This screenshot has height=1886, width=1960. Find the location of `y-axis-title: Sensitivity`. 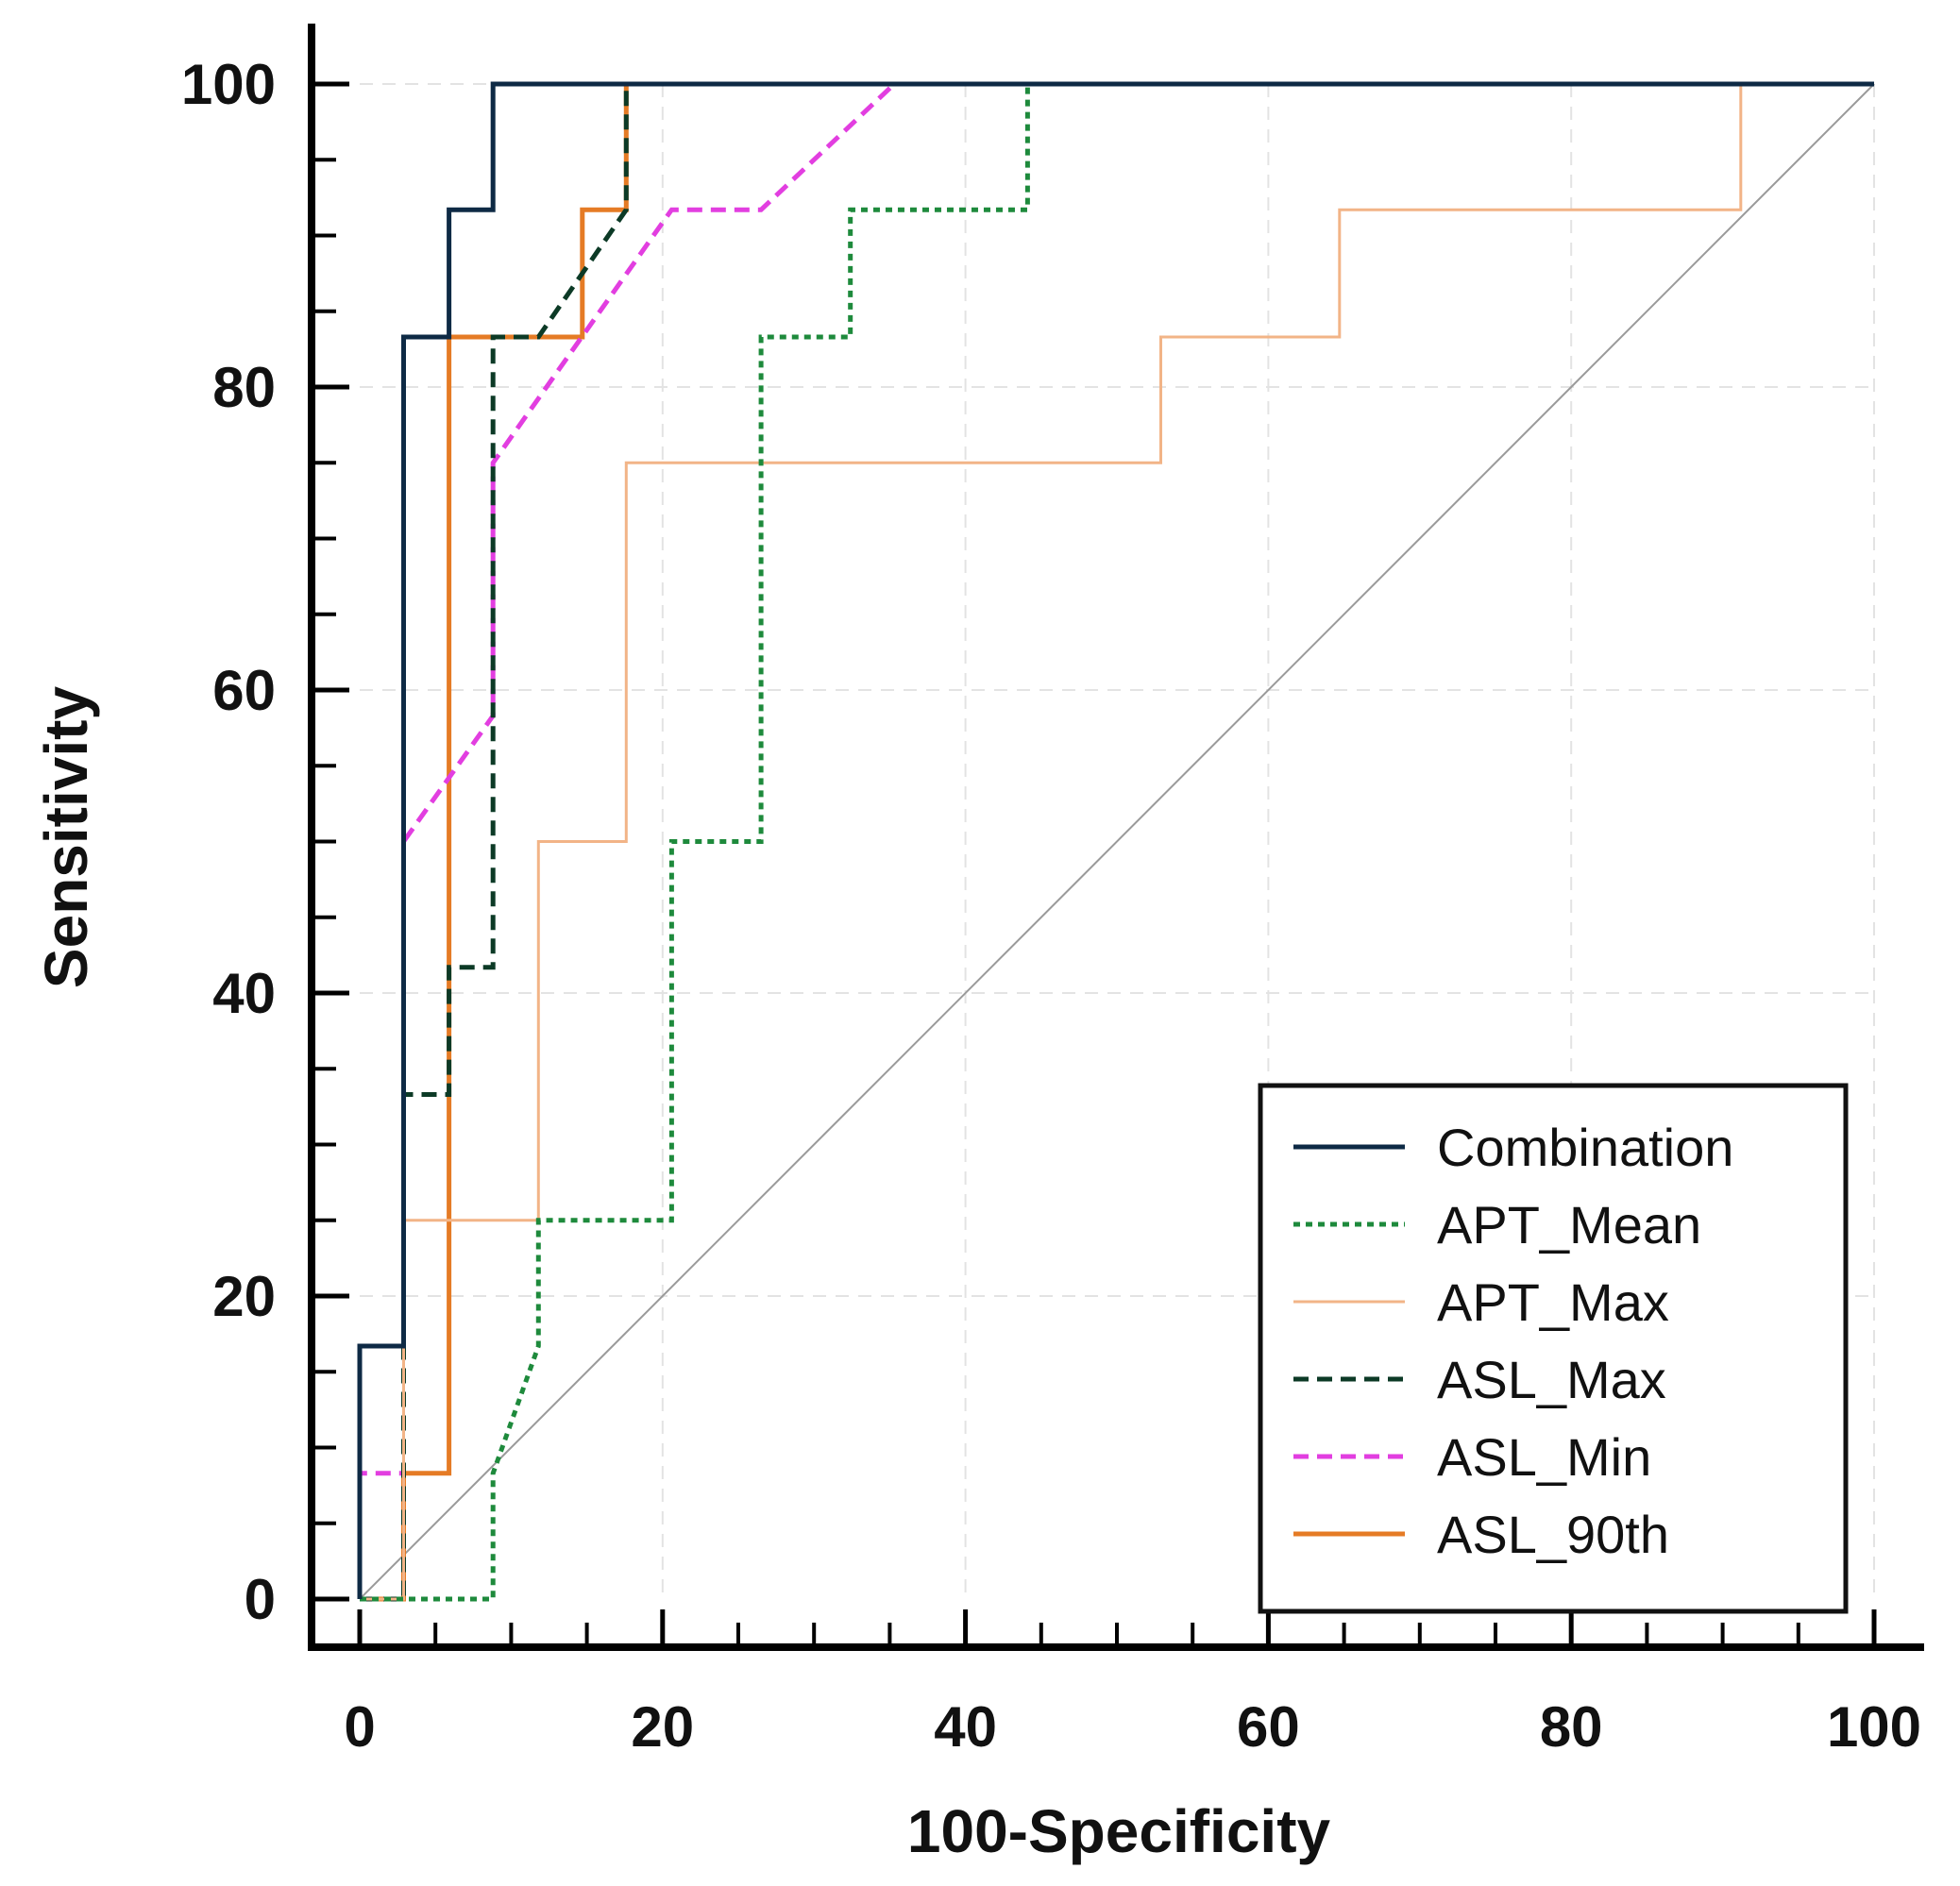

y-axis-title: Sensitivity is located at coordinates (66, 837).